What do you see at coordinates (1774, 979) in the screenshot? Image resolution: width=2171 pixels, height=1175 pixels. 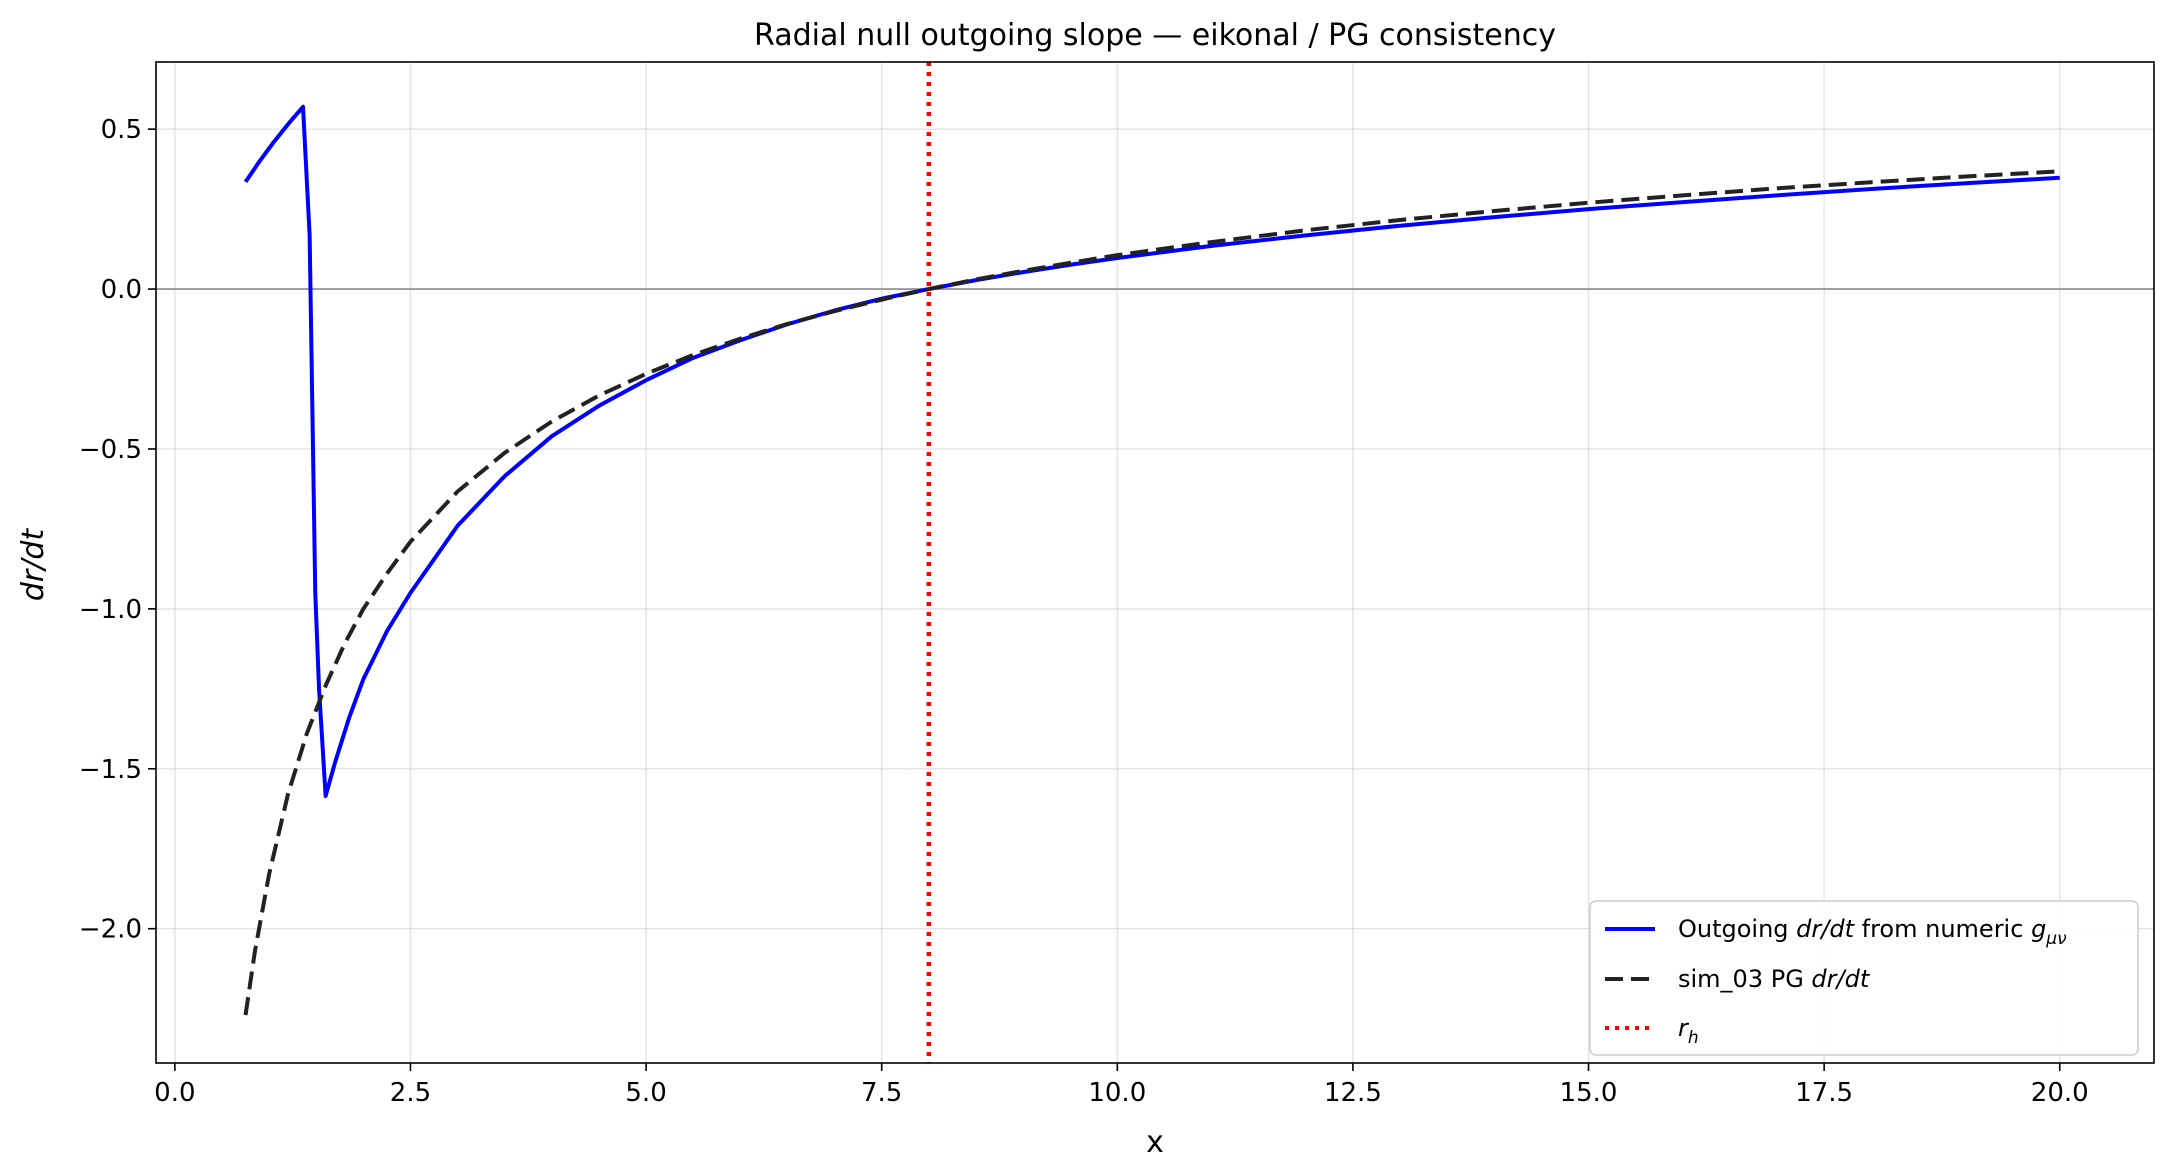 I see `legend-label: sim_03 PG dr/dt` at bounding box center [1774, 979].